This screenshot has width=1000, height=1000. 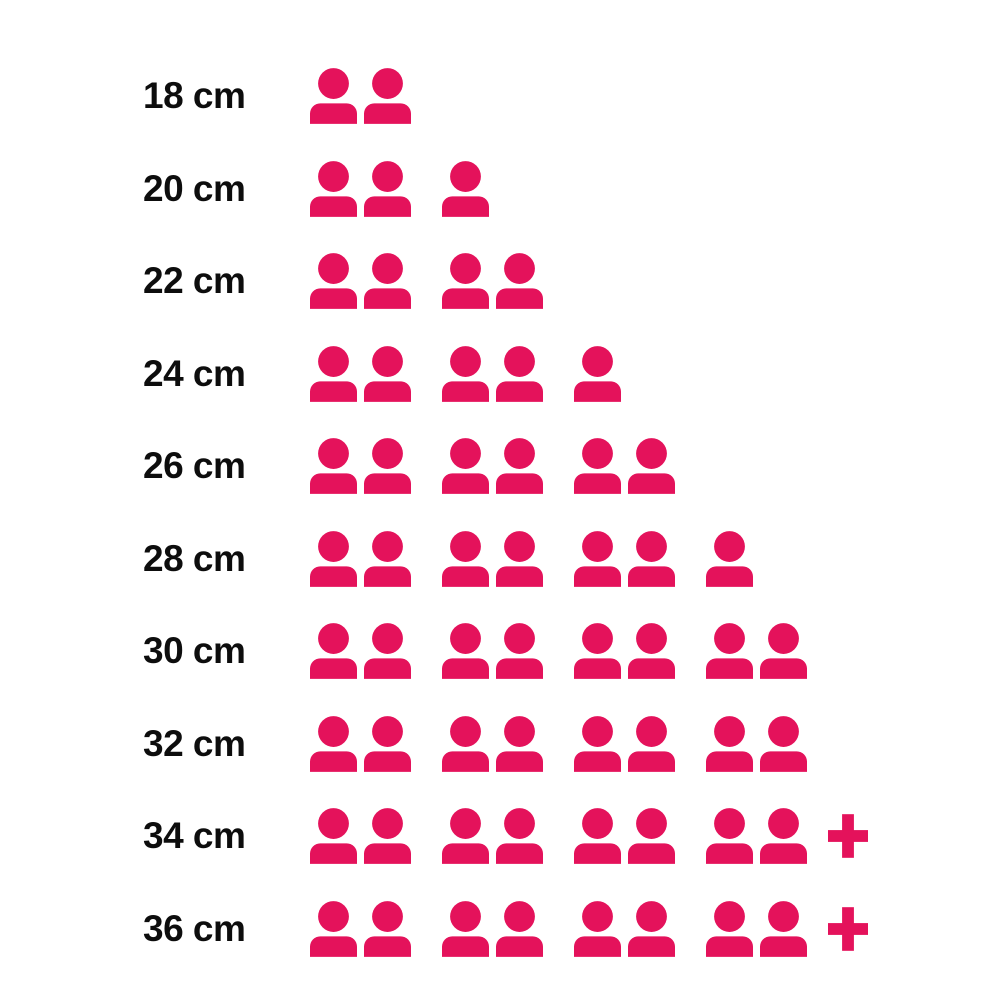 I want to click on pictogram-row: 18 cm, so click(x=505, y=96).